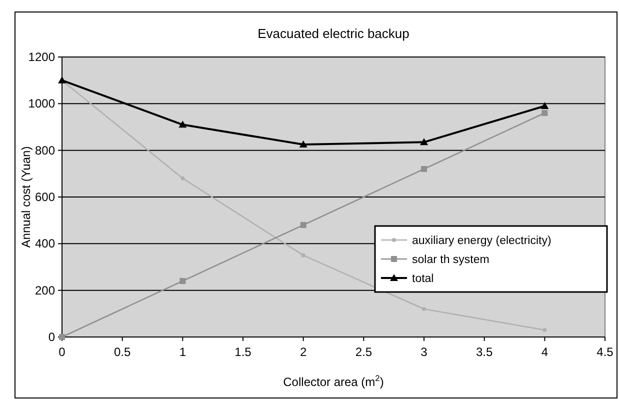  Describe the element at coordinates (45, 290) in the screenshot. I see `y-tick-label: 200` at that location.